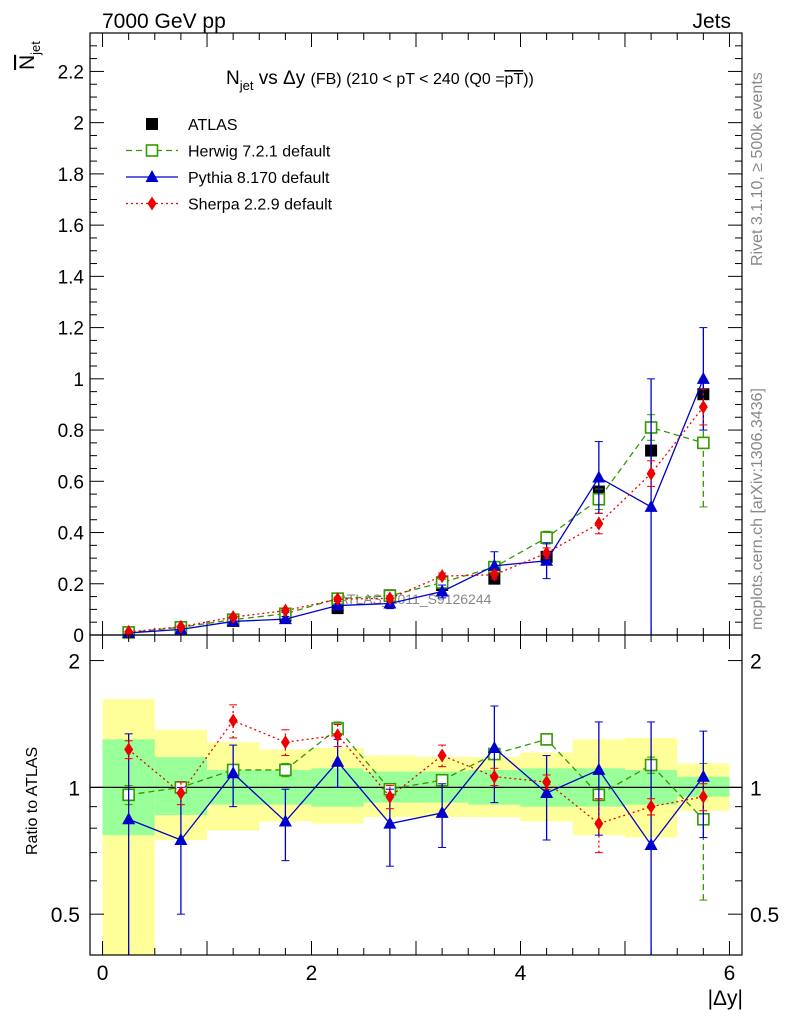 This screenshot has width=786, height=1029. Describe the element at coordinates (756, 788) in the screenshot. I see `ratio-tick-label-right: 1` at that location.